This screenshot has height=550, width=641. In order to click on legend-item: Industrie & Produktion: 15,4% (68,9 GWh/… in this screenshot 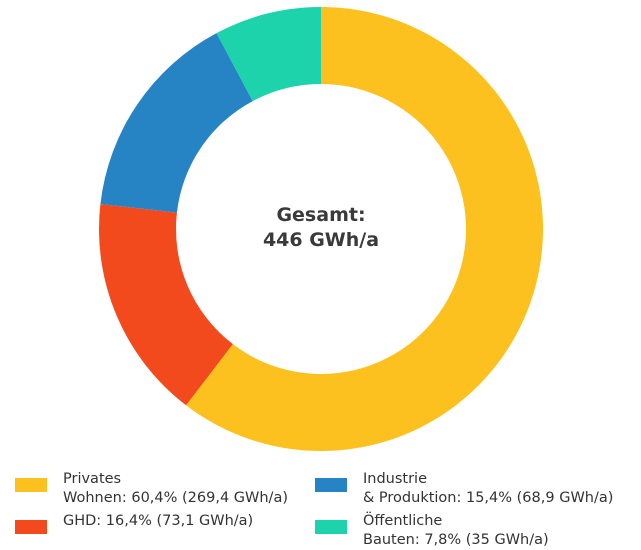, I will do `click(464, 489)`.